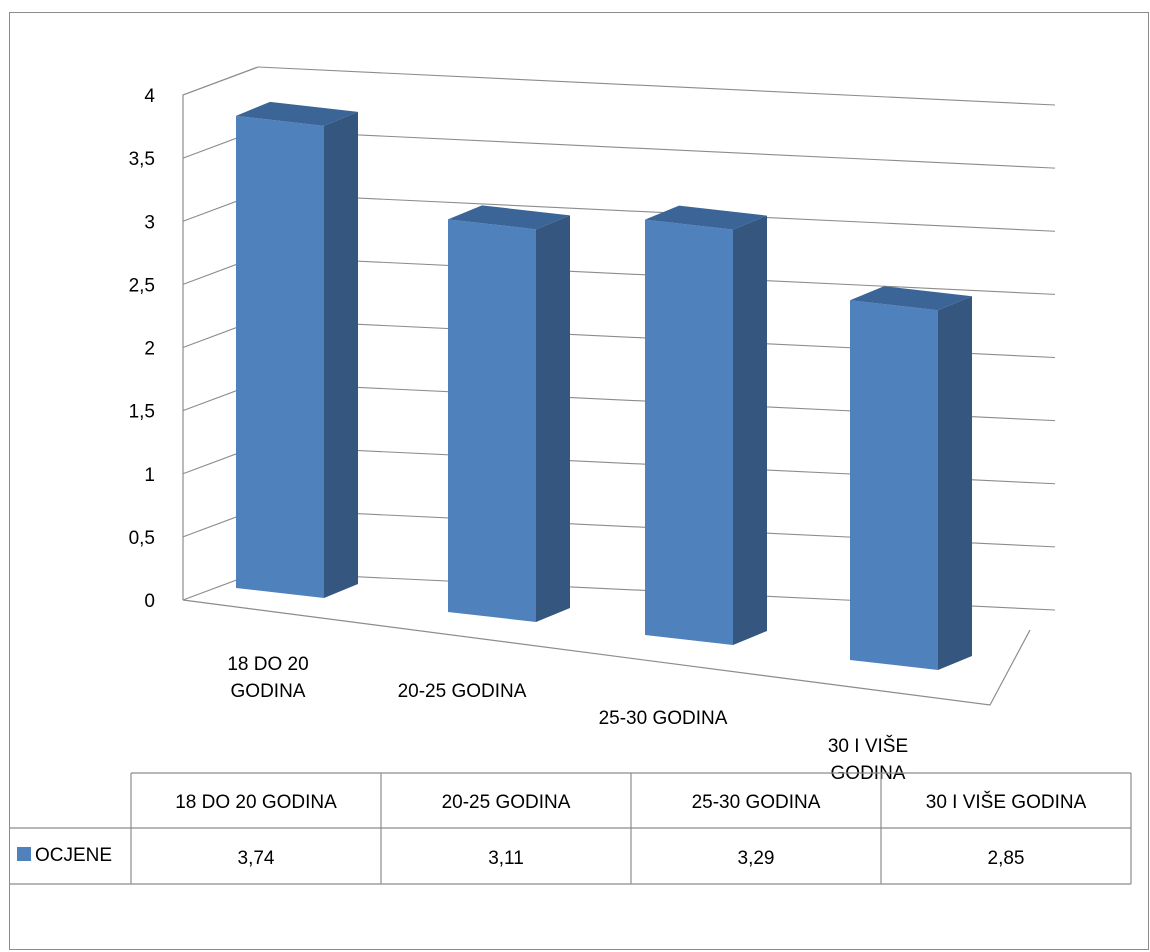 The image size is (1150, 952). What do you see at coordinates (663, 718) in the screenshot?
I see `x-axis-label: 25-30 GODINA` at bounding box center [663, 718].